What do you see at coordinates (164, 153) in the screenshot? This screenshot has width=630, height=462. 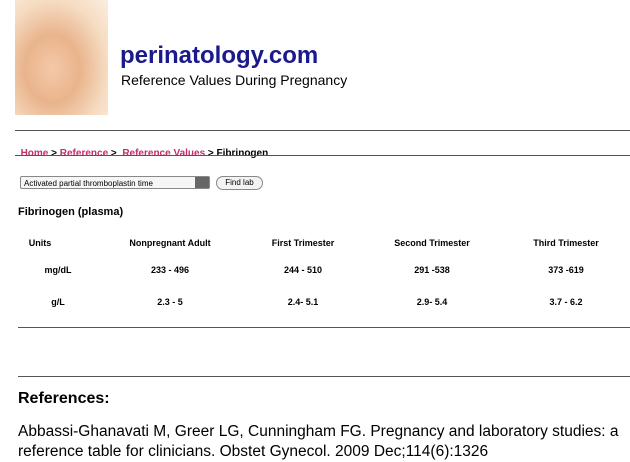 I see `crumb-link: Reference Values` at bounding box center [164, 153].